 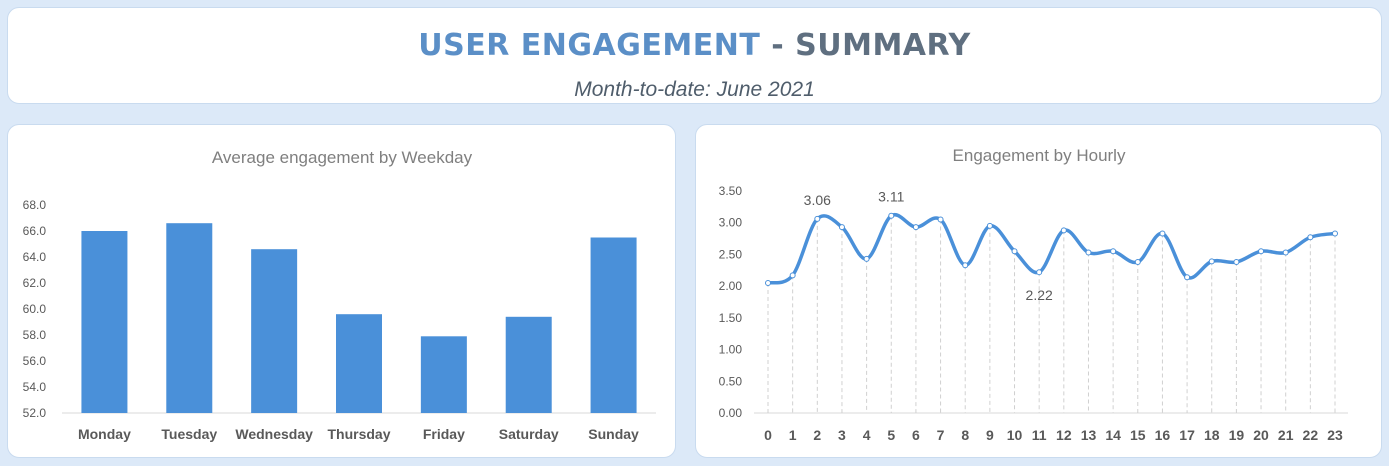 I want to click on hourly-x-label: 22, so click(x=1311, y=435).